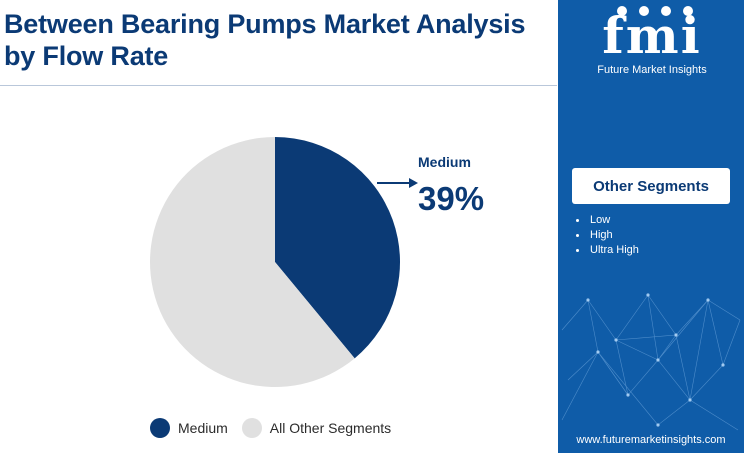 The height and width of the screenshot is (453, 744). I want to click on other-segments-title: Other Segments, so click(651, 186).